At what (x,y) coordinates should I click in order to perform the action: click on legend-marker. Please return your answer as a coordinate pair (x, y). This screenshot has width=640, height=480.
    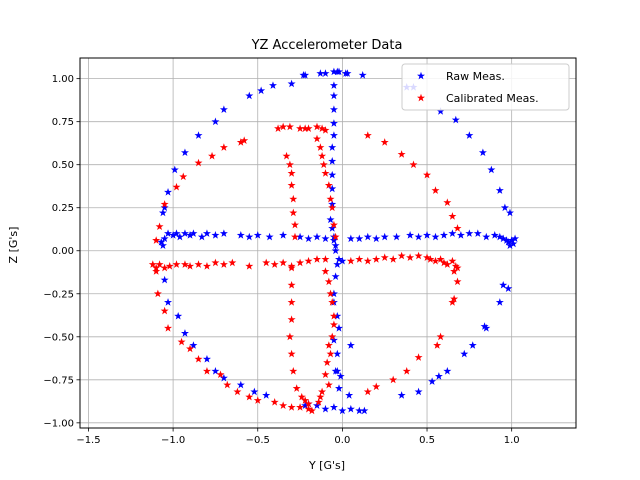
    Looking at the image, I should click on (421, 97).